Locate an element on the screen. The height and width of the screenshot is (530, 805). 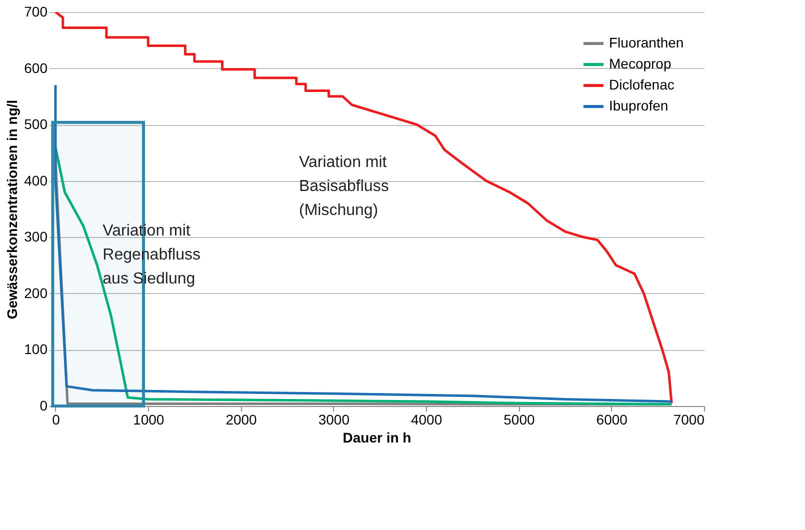
x-tick-label: 5000 is located at coordinates (519, 420).